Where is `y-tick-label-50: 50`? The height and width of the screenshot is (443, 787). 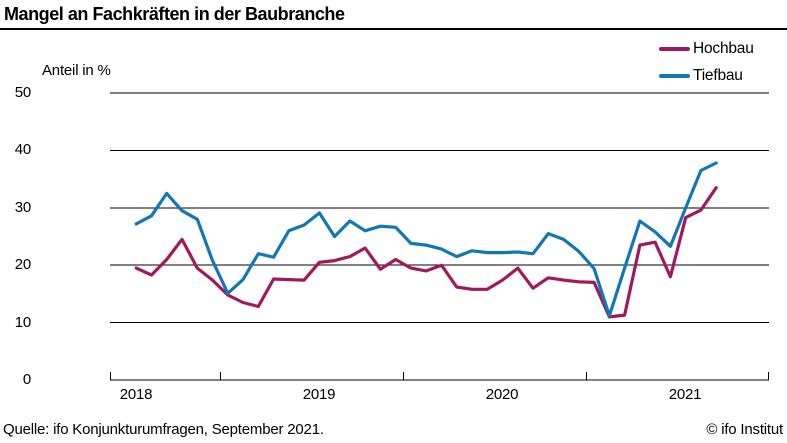
y-tick-label-50: 50 is located at coordinates (22, 92).